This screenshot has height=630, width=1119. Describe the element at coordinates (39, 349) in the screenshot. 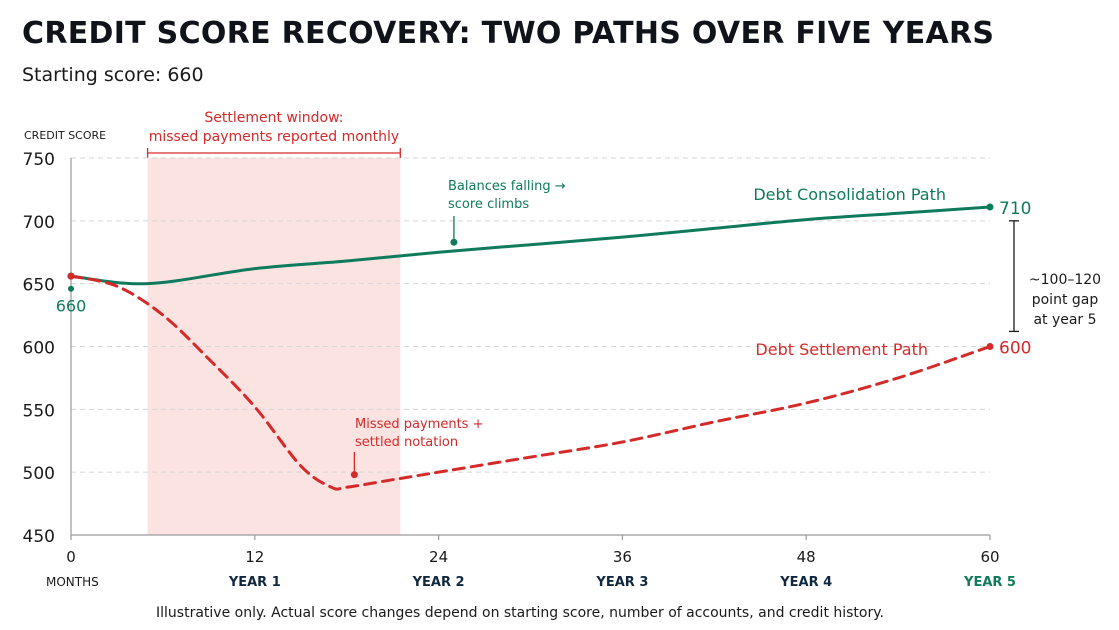

I see `y-tick-label: 600` at that location.